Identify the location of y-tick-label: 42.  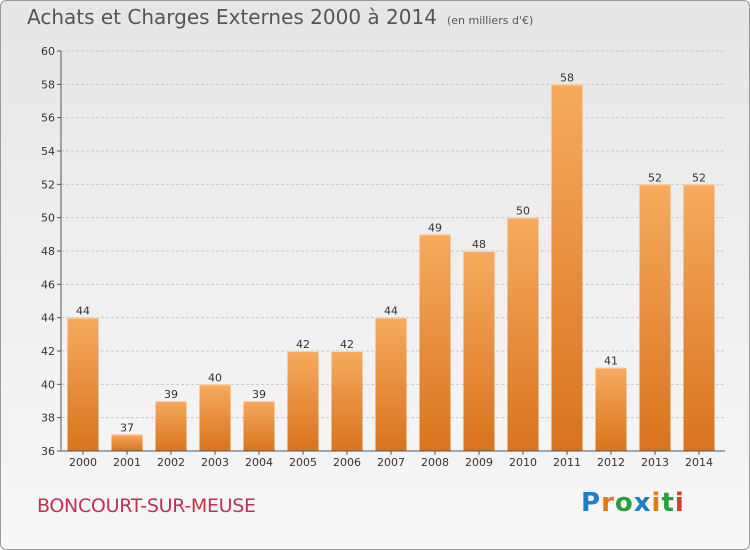
(48, 351).